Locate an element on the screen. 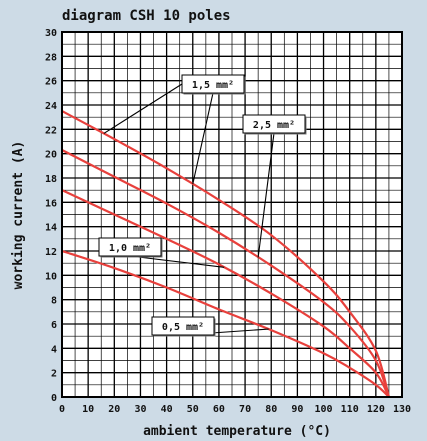  x-tick-label: 30 is located at coordinates (140, 409).